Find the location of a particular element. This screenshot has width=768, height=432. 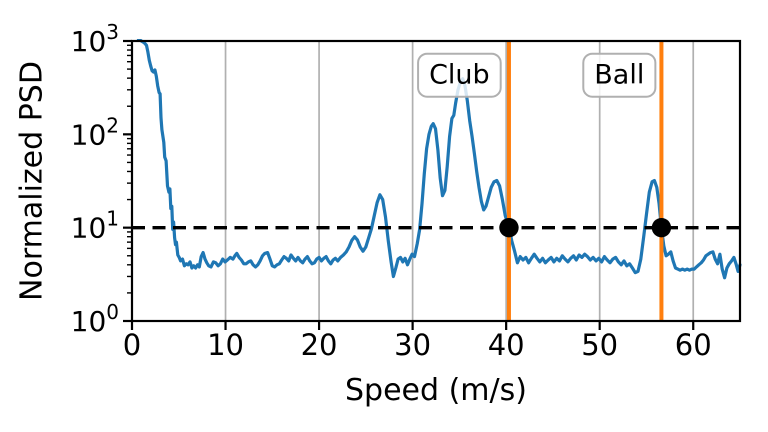

y-axis-label: Normalized PSD is located at coordinates (32, 181).